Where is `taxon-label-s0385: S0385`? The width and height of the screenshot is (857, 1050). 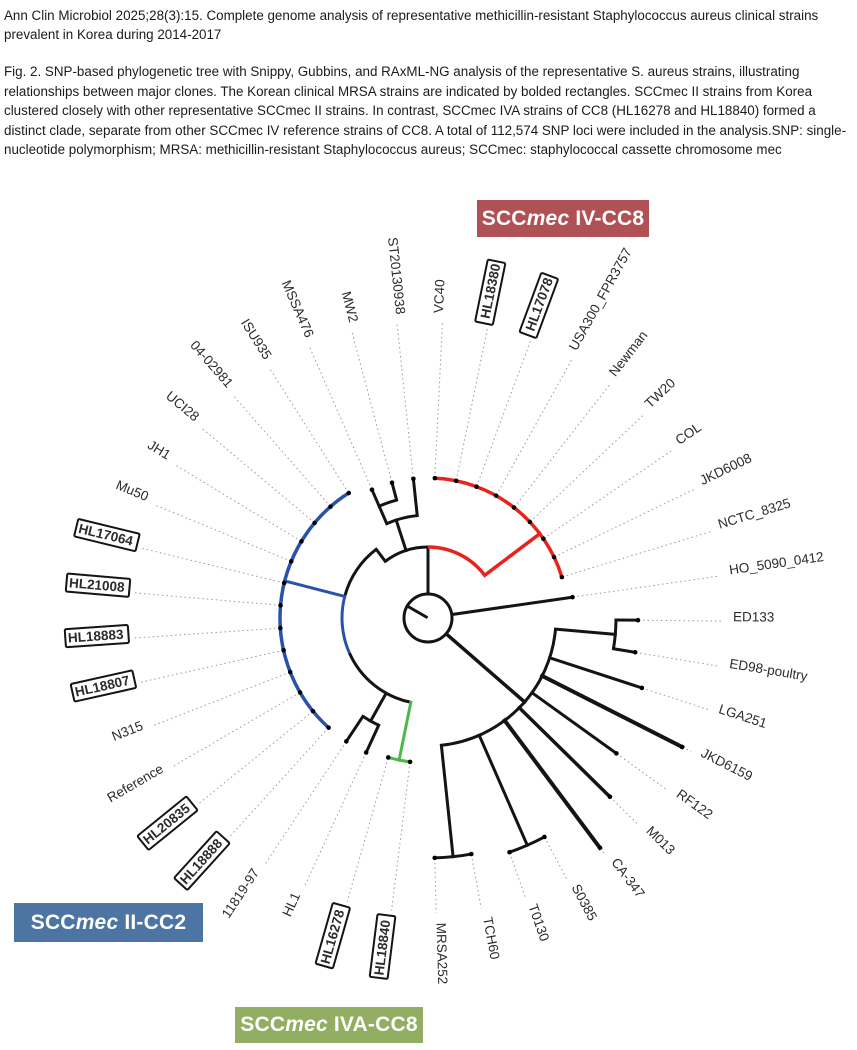
taxon-label-s0385: S0385 is located at coordinates (585, 903).